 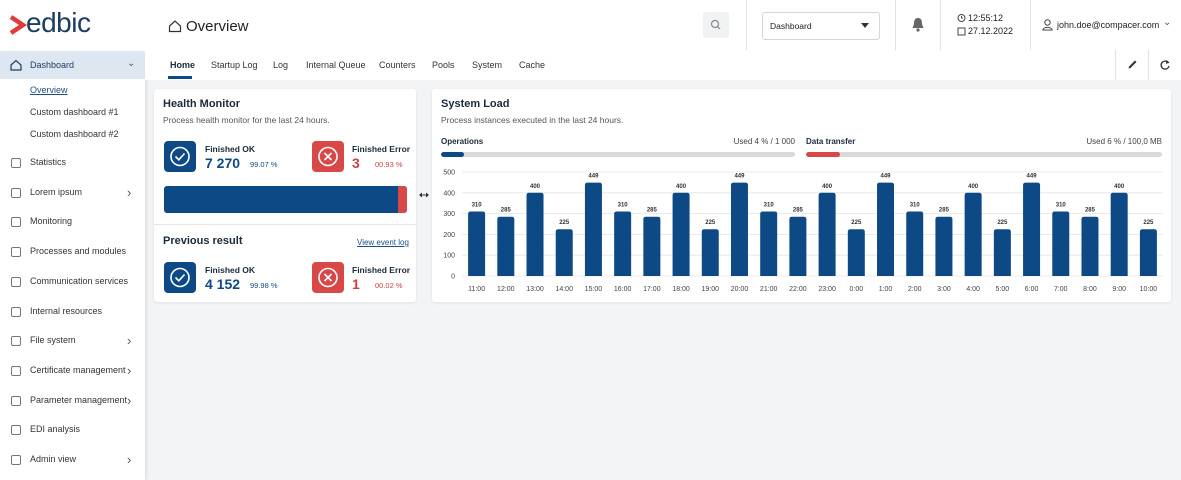 What do you see at coordinates (831, 141) in the screenshot?
I see `usage-label: Data transfer` at bounding box center [831, 141].